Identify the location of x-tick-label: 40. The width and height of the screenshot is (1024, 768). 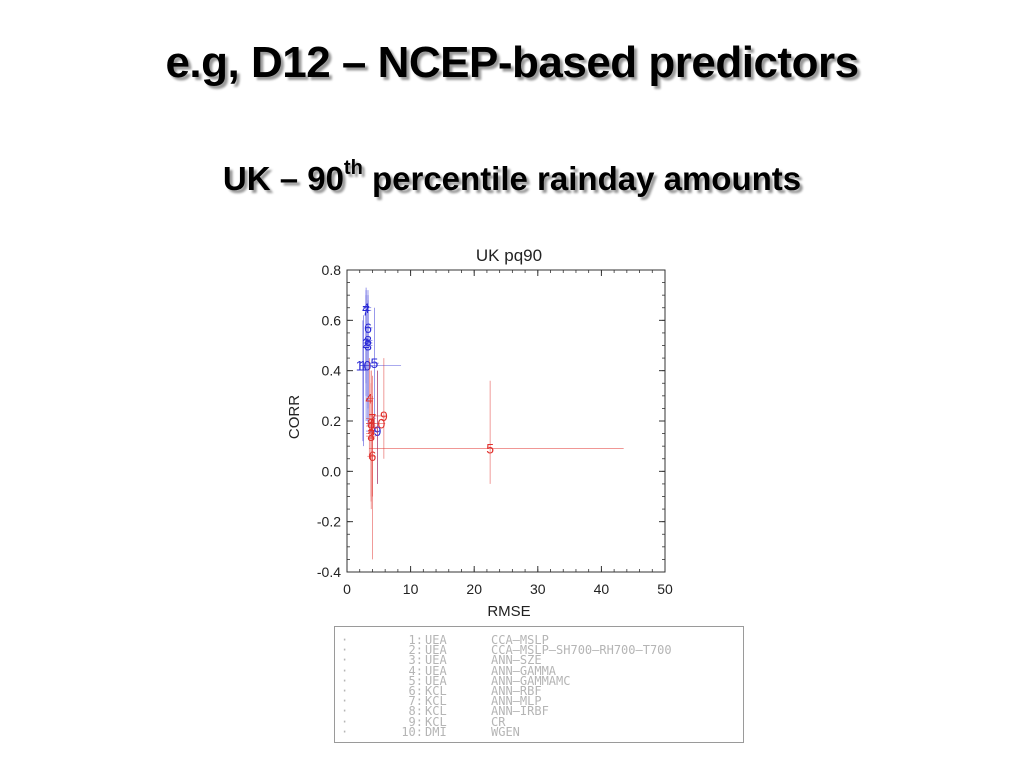
(602, 589).